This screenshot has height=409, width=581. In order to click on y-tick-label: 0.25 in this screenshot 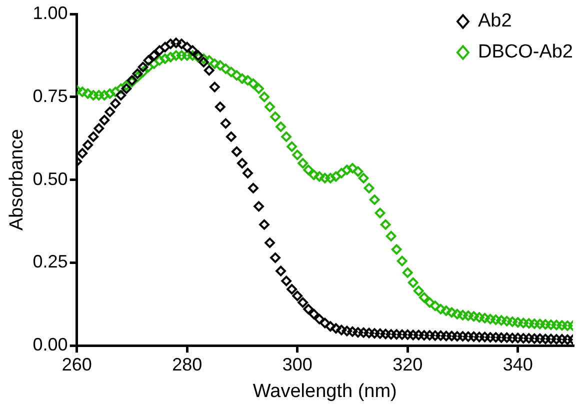, I will do `click(50, 262)`.